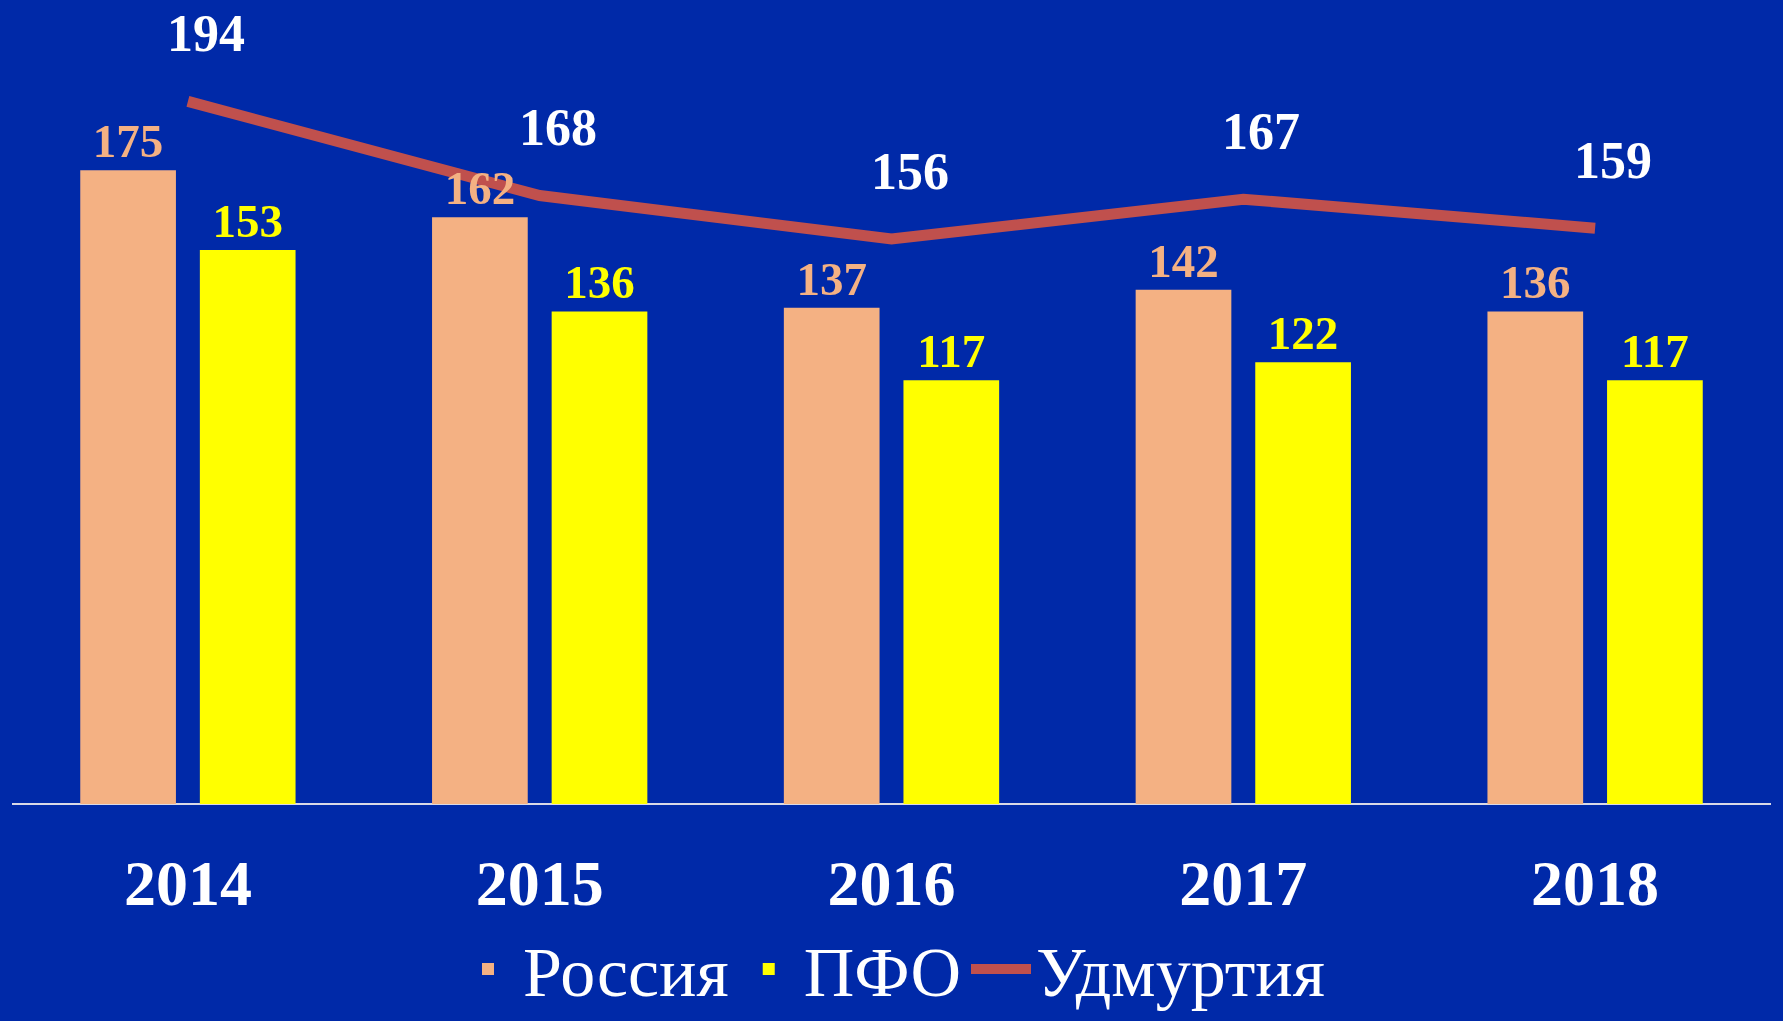  What do you see at coordinates (910, 171) in the screenshot?
I see `data-label: 156` at bounding box center [910, 171].